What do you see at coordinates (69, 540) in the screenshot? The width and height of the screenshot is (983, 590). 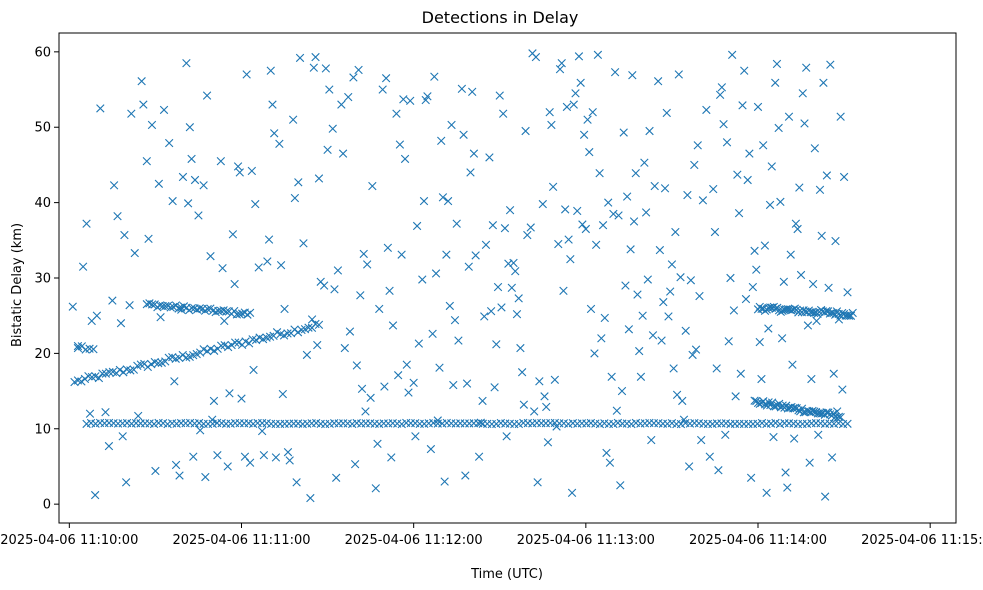 I see `x-tick-label: 2025-04-06 11:10:00` at bounding box center [69, 540].